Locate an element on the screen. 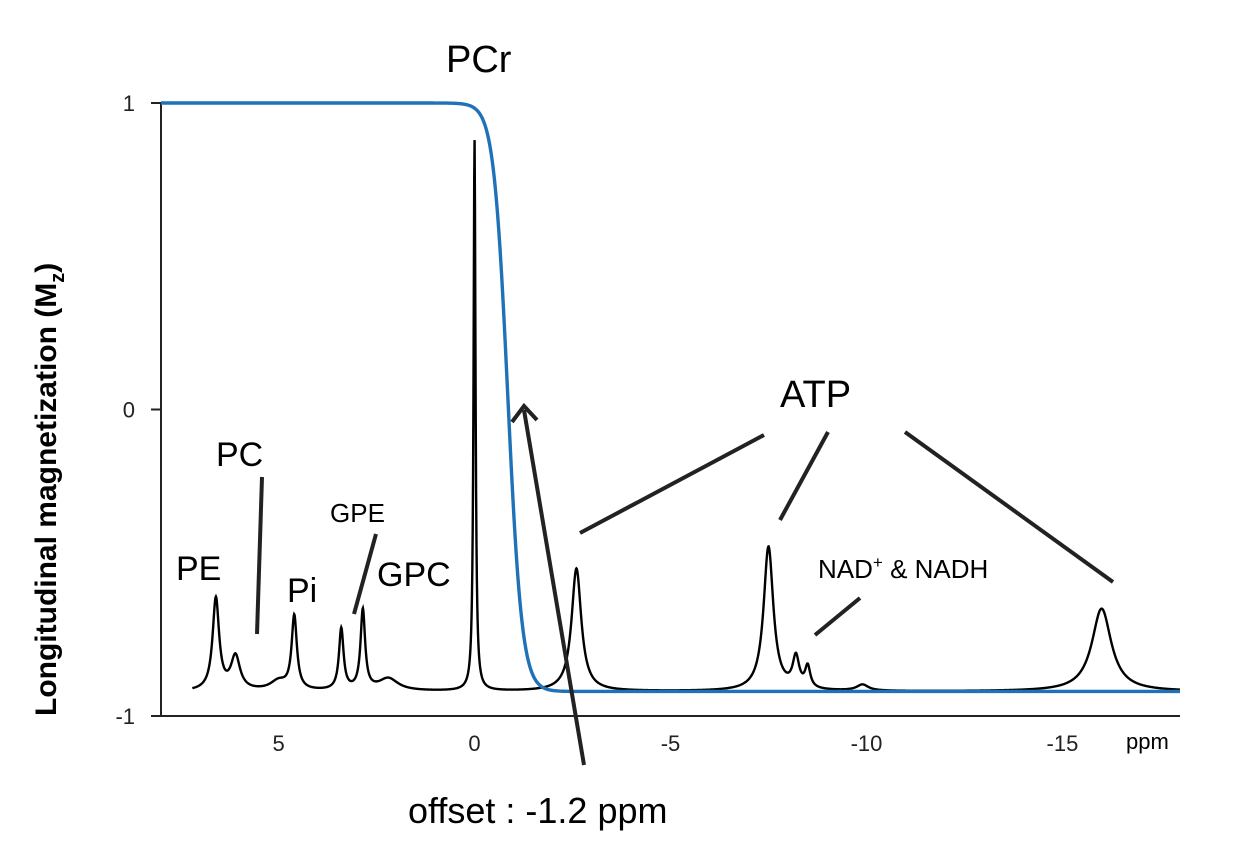  offset-arrow-head is located at coordinates (524, 413).